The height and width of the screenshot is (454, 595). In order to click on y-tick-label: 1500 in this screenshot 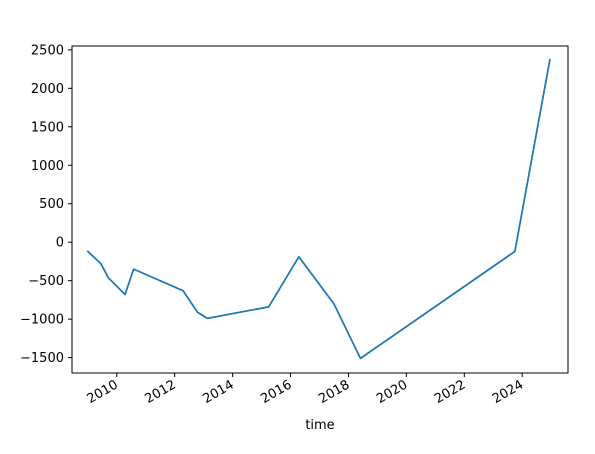, I will do `click(47, 127)`.